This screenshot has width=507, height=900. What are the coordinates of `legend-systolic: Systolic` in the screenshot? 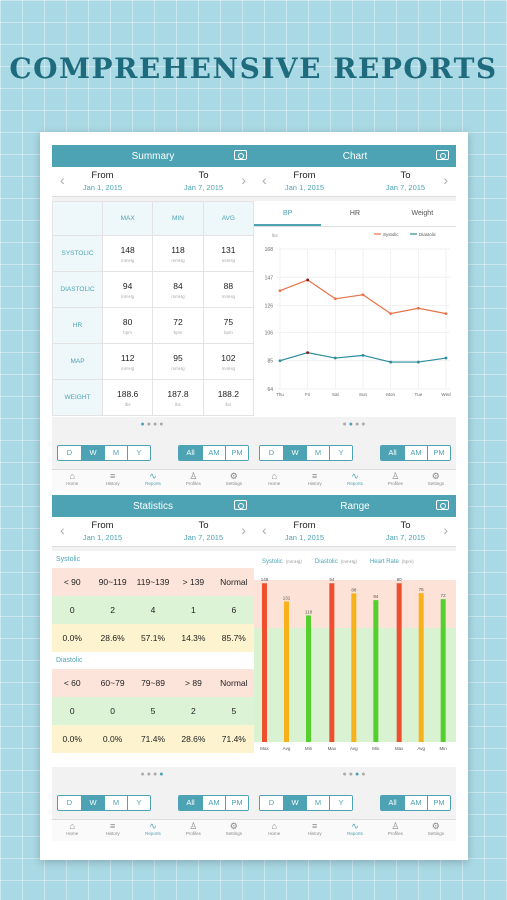 It's located at (272, 561).